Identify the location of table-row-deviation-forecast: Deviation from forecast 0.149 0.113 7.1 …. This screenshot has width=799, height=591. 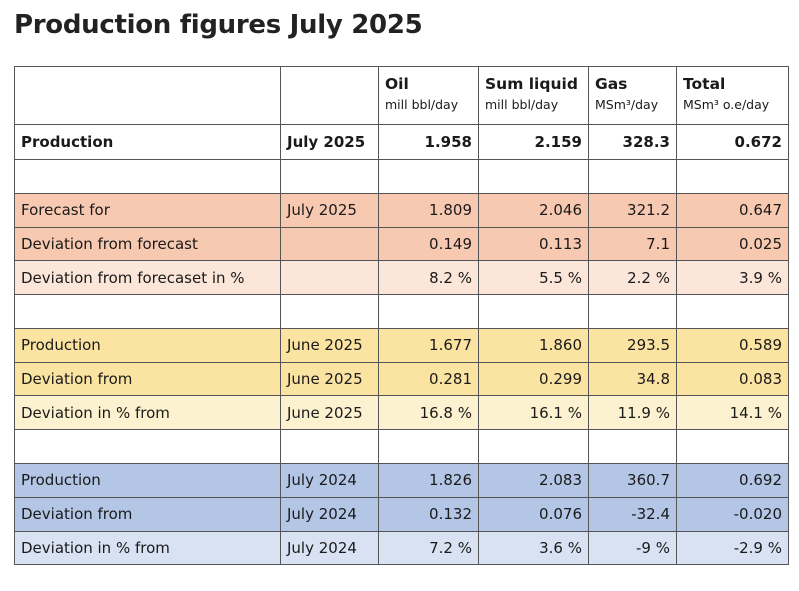
(401, 244).